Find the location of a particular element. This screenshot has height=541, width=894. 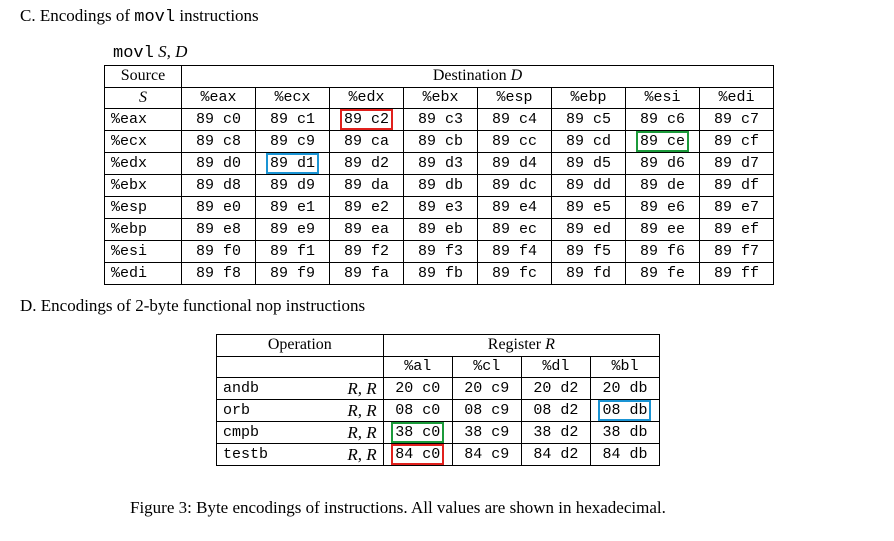

table-row: andb R, R 20 c0 20 c9 20 d2 20 db is located at coordinates (438, 388).